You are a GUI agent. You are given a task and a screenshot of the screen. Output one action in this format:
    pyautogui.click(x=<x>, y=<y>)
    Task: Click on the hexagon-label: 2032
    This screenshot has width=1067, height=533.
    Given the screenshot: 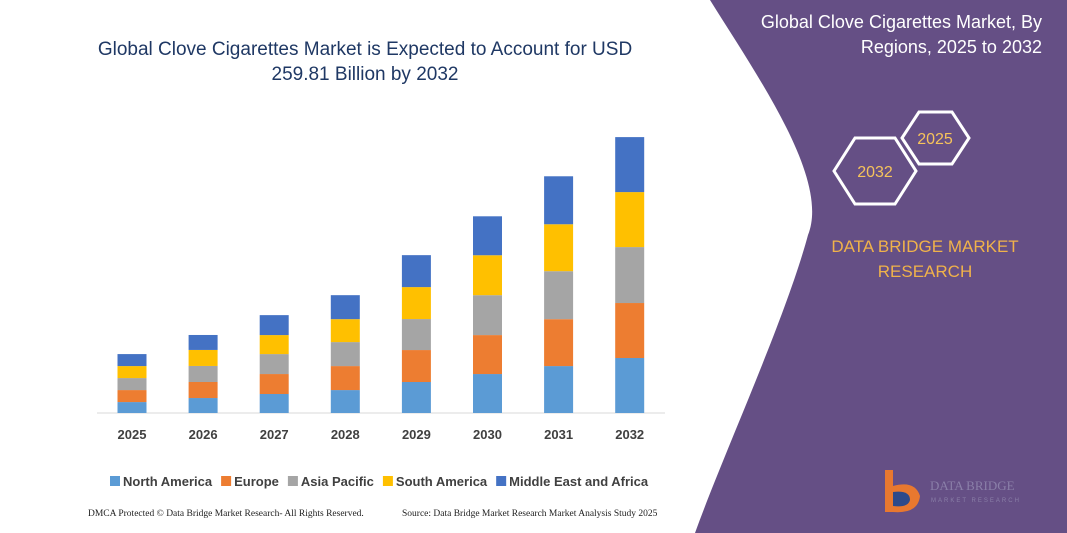 What is the action you would take?
    pyautogui.click(x=875, y=172)
    